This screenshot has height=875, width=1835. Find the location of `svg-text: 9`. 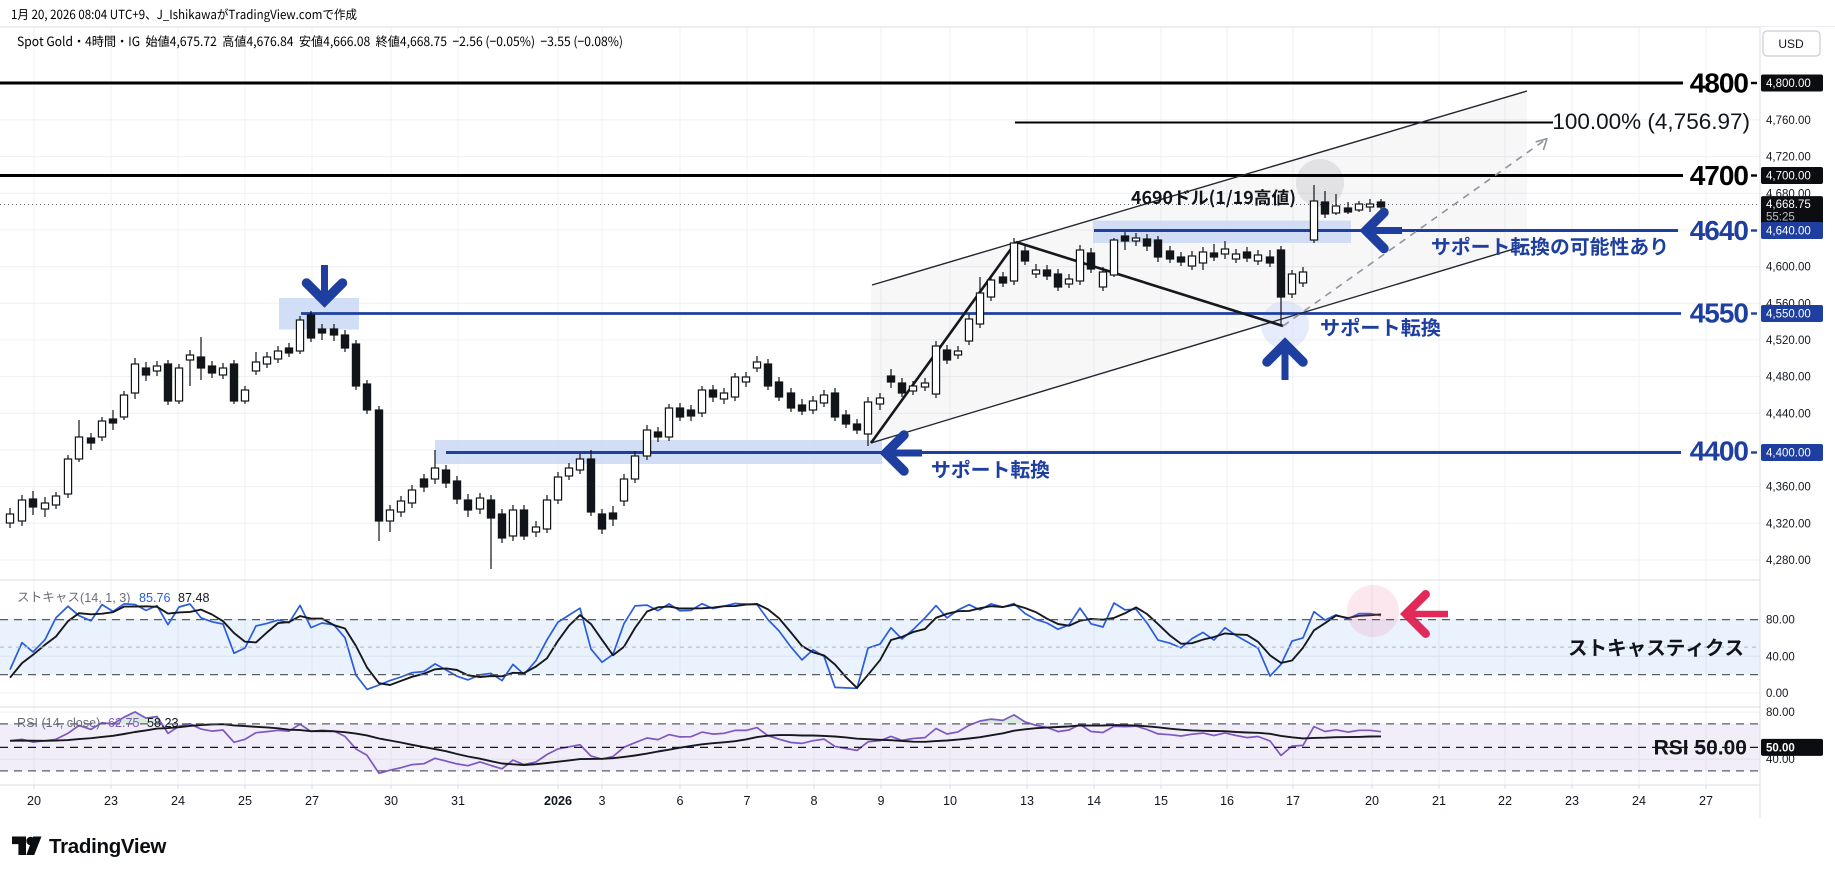

svg-text: 9 is located at coordinates (880, 801).